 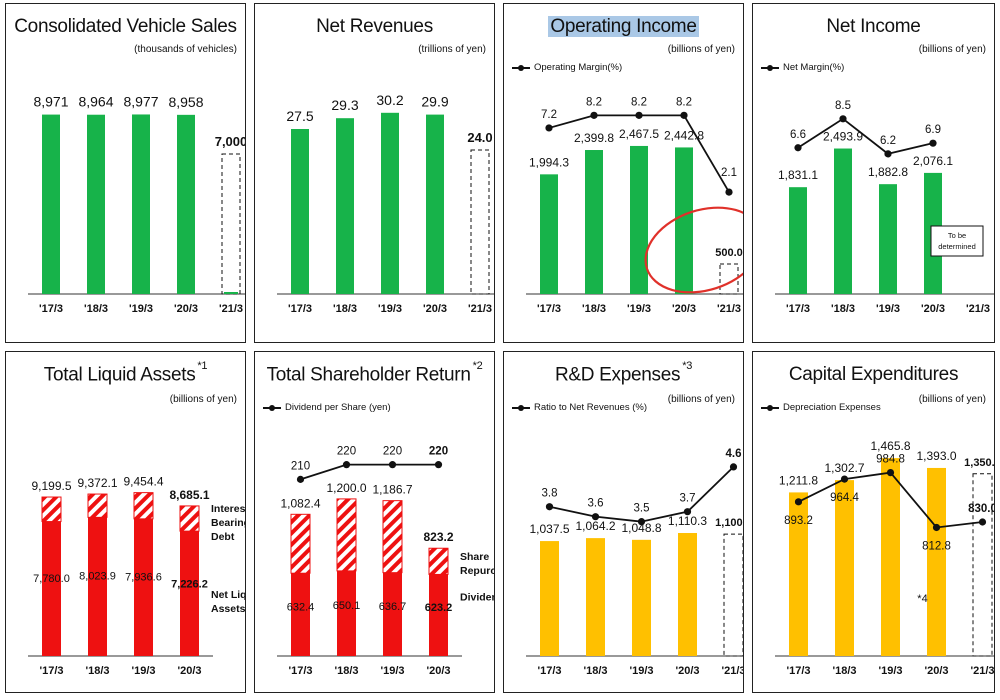 I want to click on bar-bottom-label: 636.7, so click(x=393, y=607).